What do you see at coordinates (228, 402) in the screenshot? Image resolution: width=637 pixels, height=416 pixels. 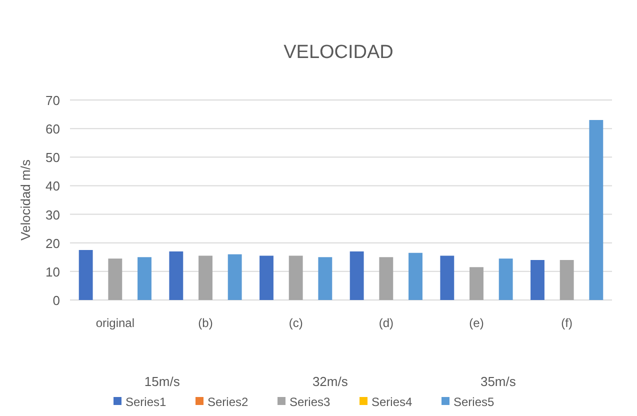 I see `legend-label: Series2` at bounding box center [228, 402].